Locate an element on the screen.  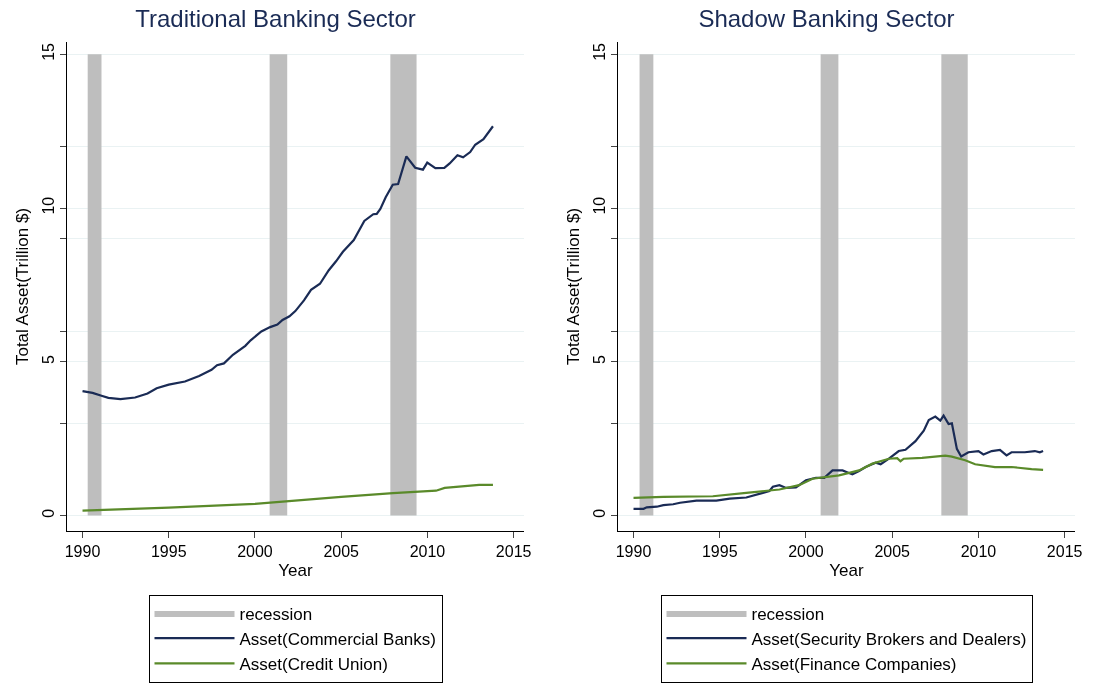
legend-label: Asset(Finance Companies) is located at coordinates (854, 664).